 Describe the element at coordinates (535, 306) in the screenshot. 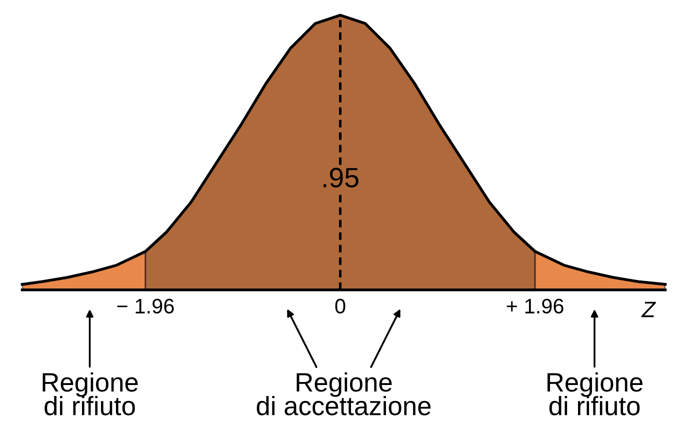

I see `x-tick-label: + 1.96` at that location.